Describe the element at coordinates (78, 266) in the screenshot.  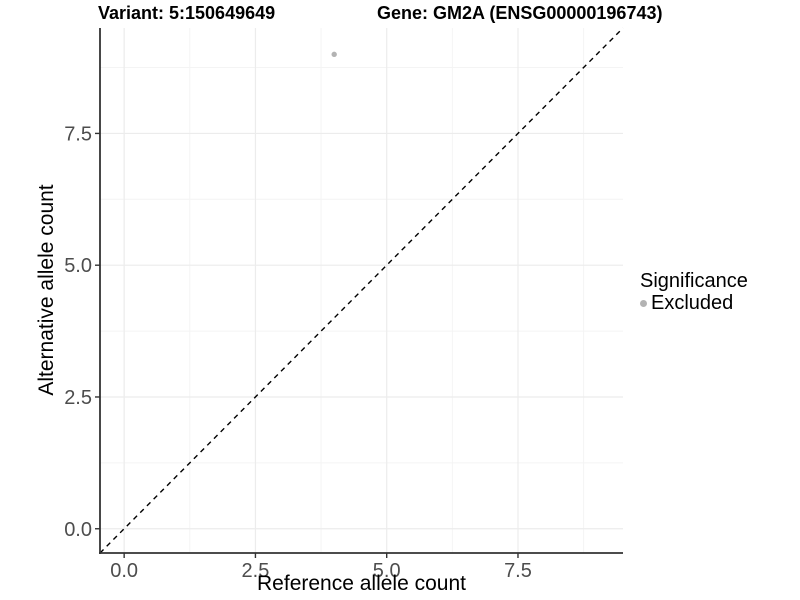
I see `y-tick-label: 5.0` at that location.